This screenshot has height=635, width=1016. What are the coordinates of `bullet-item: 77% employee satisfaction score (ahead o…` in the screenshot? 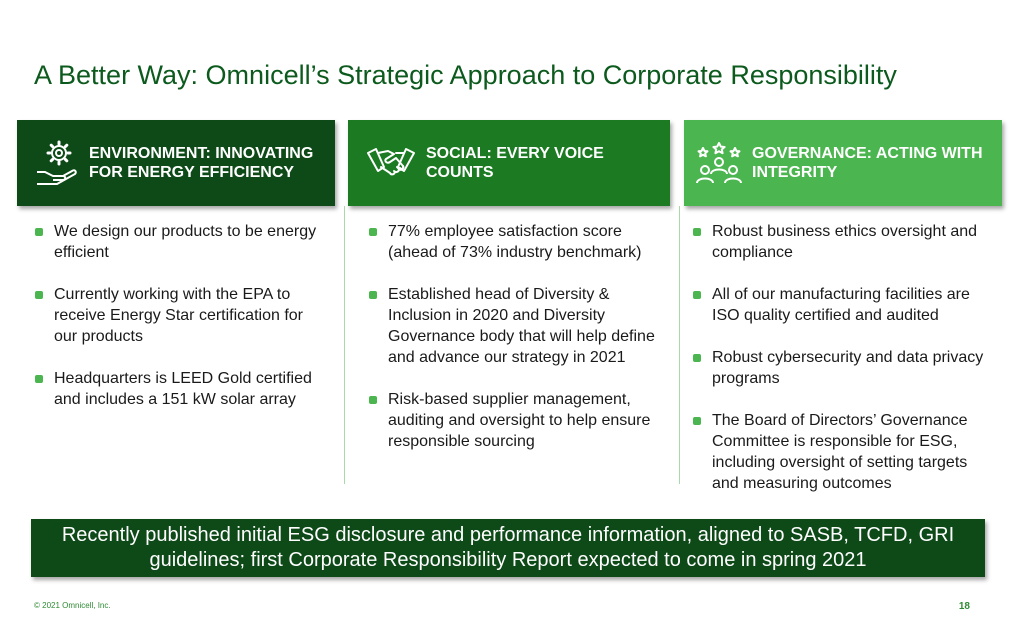 It's located at (511, 242).